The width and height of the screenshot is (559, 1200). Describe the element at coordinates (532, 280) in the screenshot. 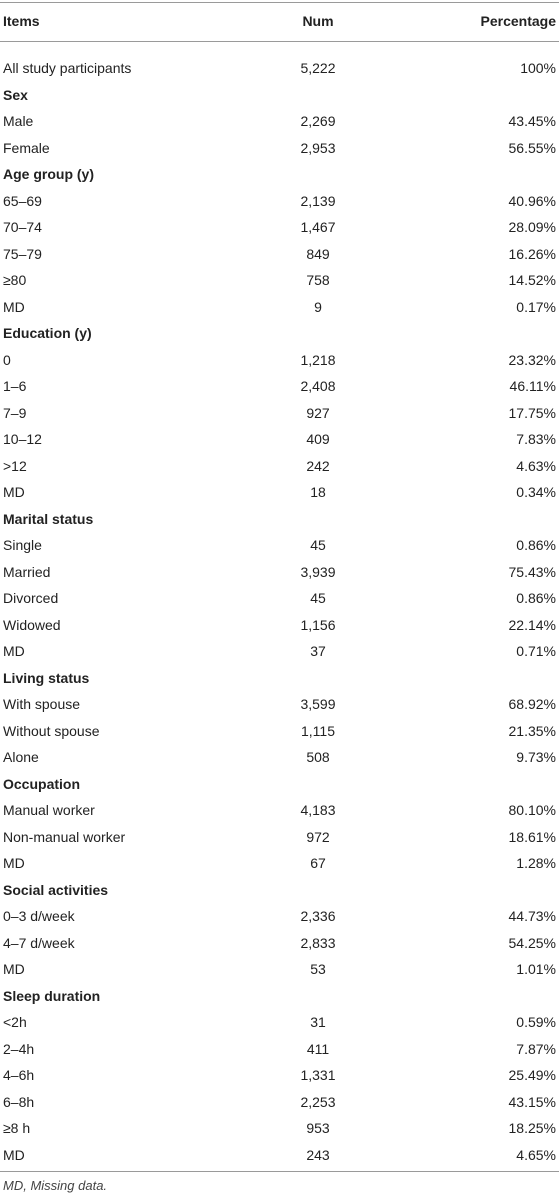

I see `table-cell: 14.52%` at that location.